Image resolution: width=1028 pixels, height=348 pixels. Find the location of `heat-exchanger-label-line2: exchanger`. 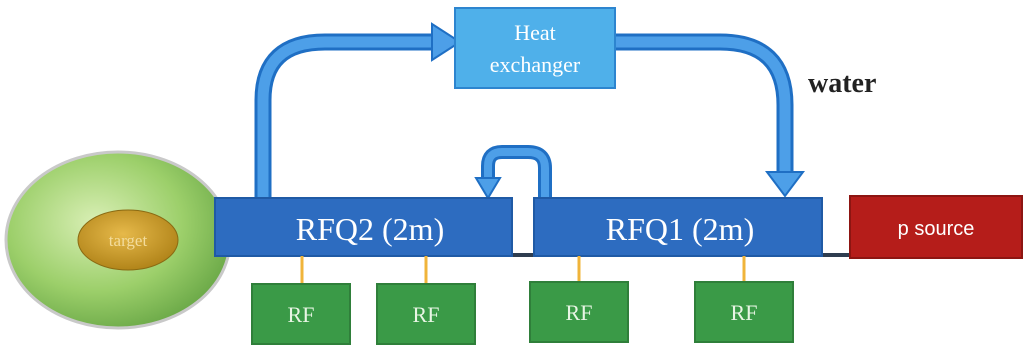

heat-exchanger-label-line2: exchanger is located at coordinates (535, 64).